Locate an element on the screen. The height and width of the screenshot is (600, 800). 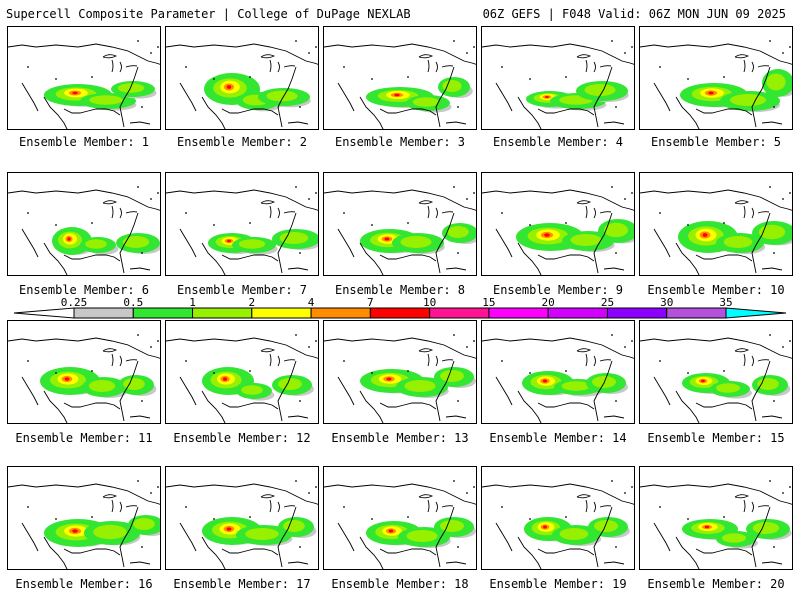
ensemble-member-label: Ensemble Member: 11 is located at coordinates (84, 438).